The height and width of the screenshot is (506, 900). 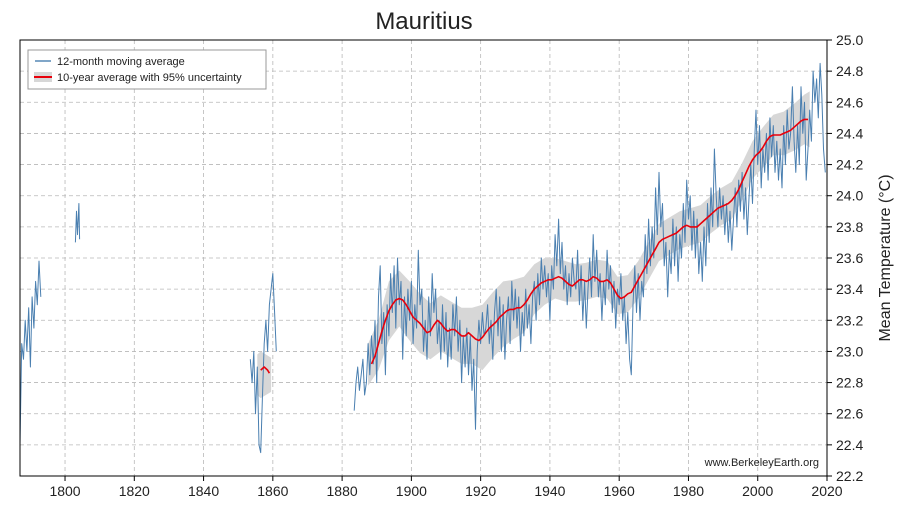 I want to click on y-tick-label: 24.6, so click(x=849, y=102).